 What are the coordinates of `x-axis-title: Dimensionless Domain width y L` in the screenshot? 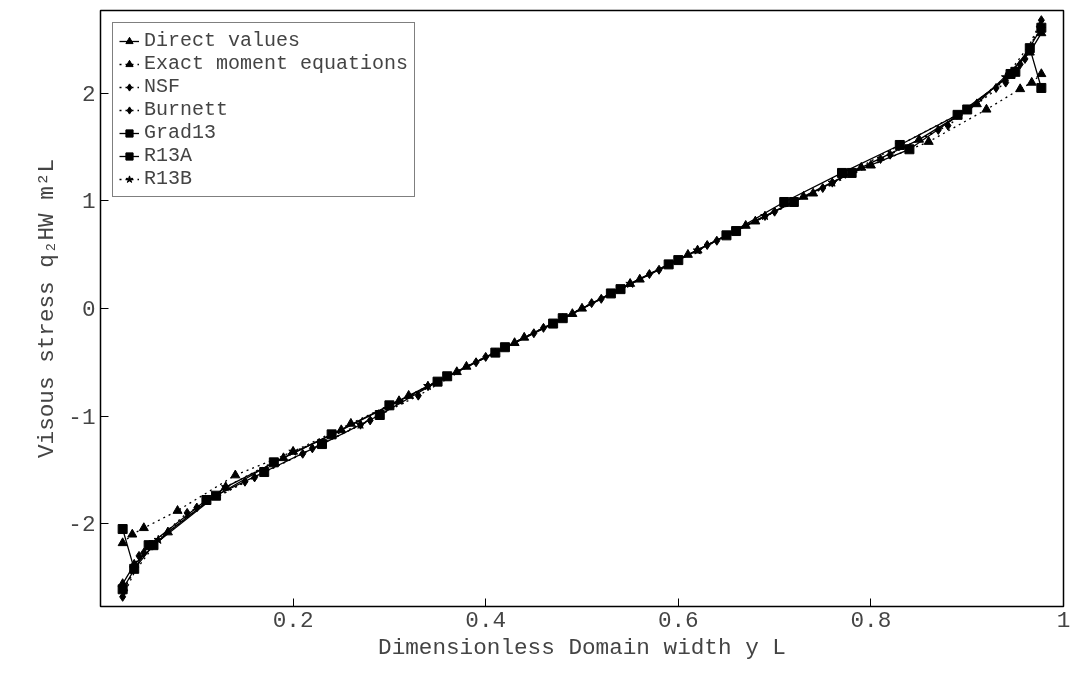 It's located at (582, 647).